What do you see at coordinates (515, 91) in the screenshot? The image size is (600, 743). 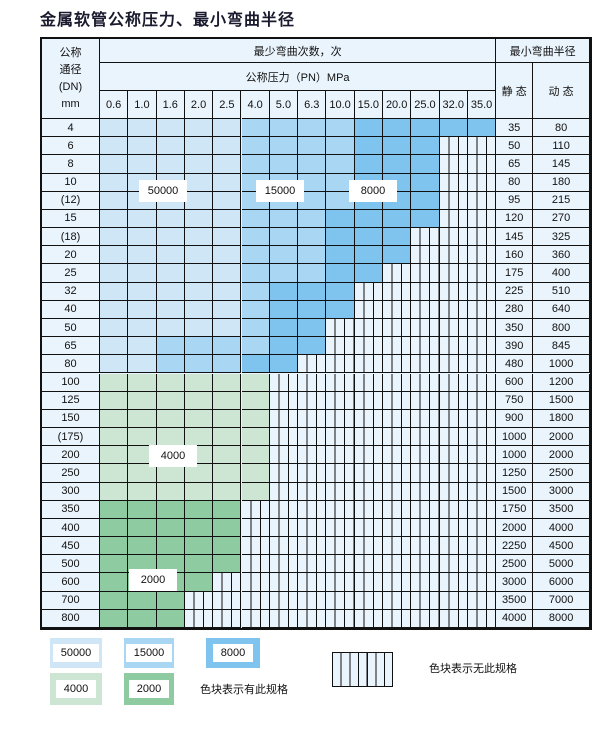 I see `header-static: 静 态` at bounding box center [515, 91].